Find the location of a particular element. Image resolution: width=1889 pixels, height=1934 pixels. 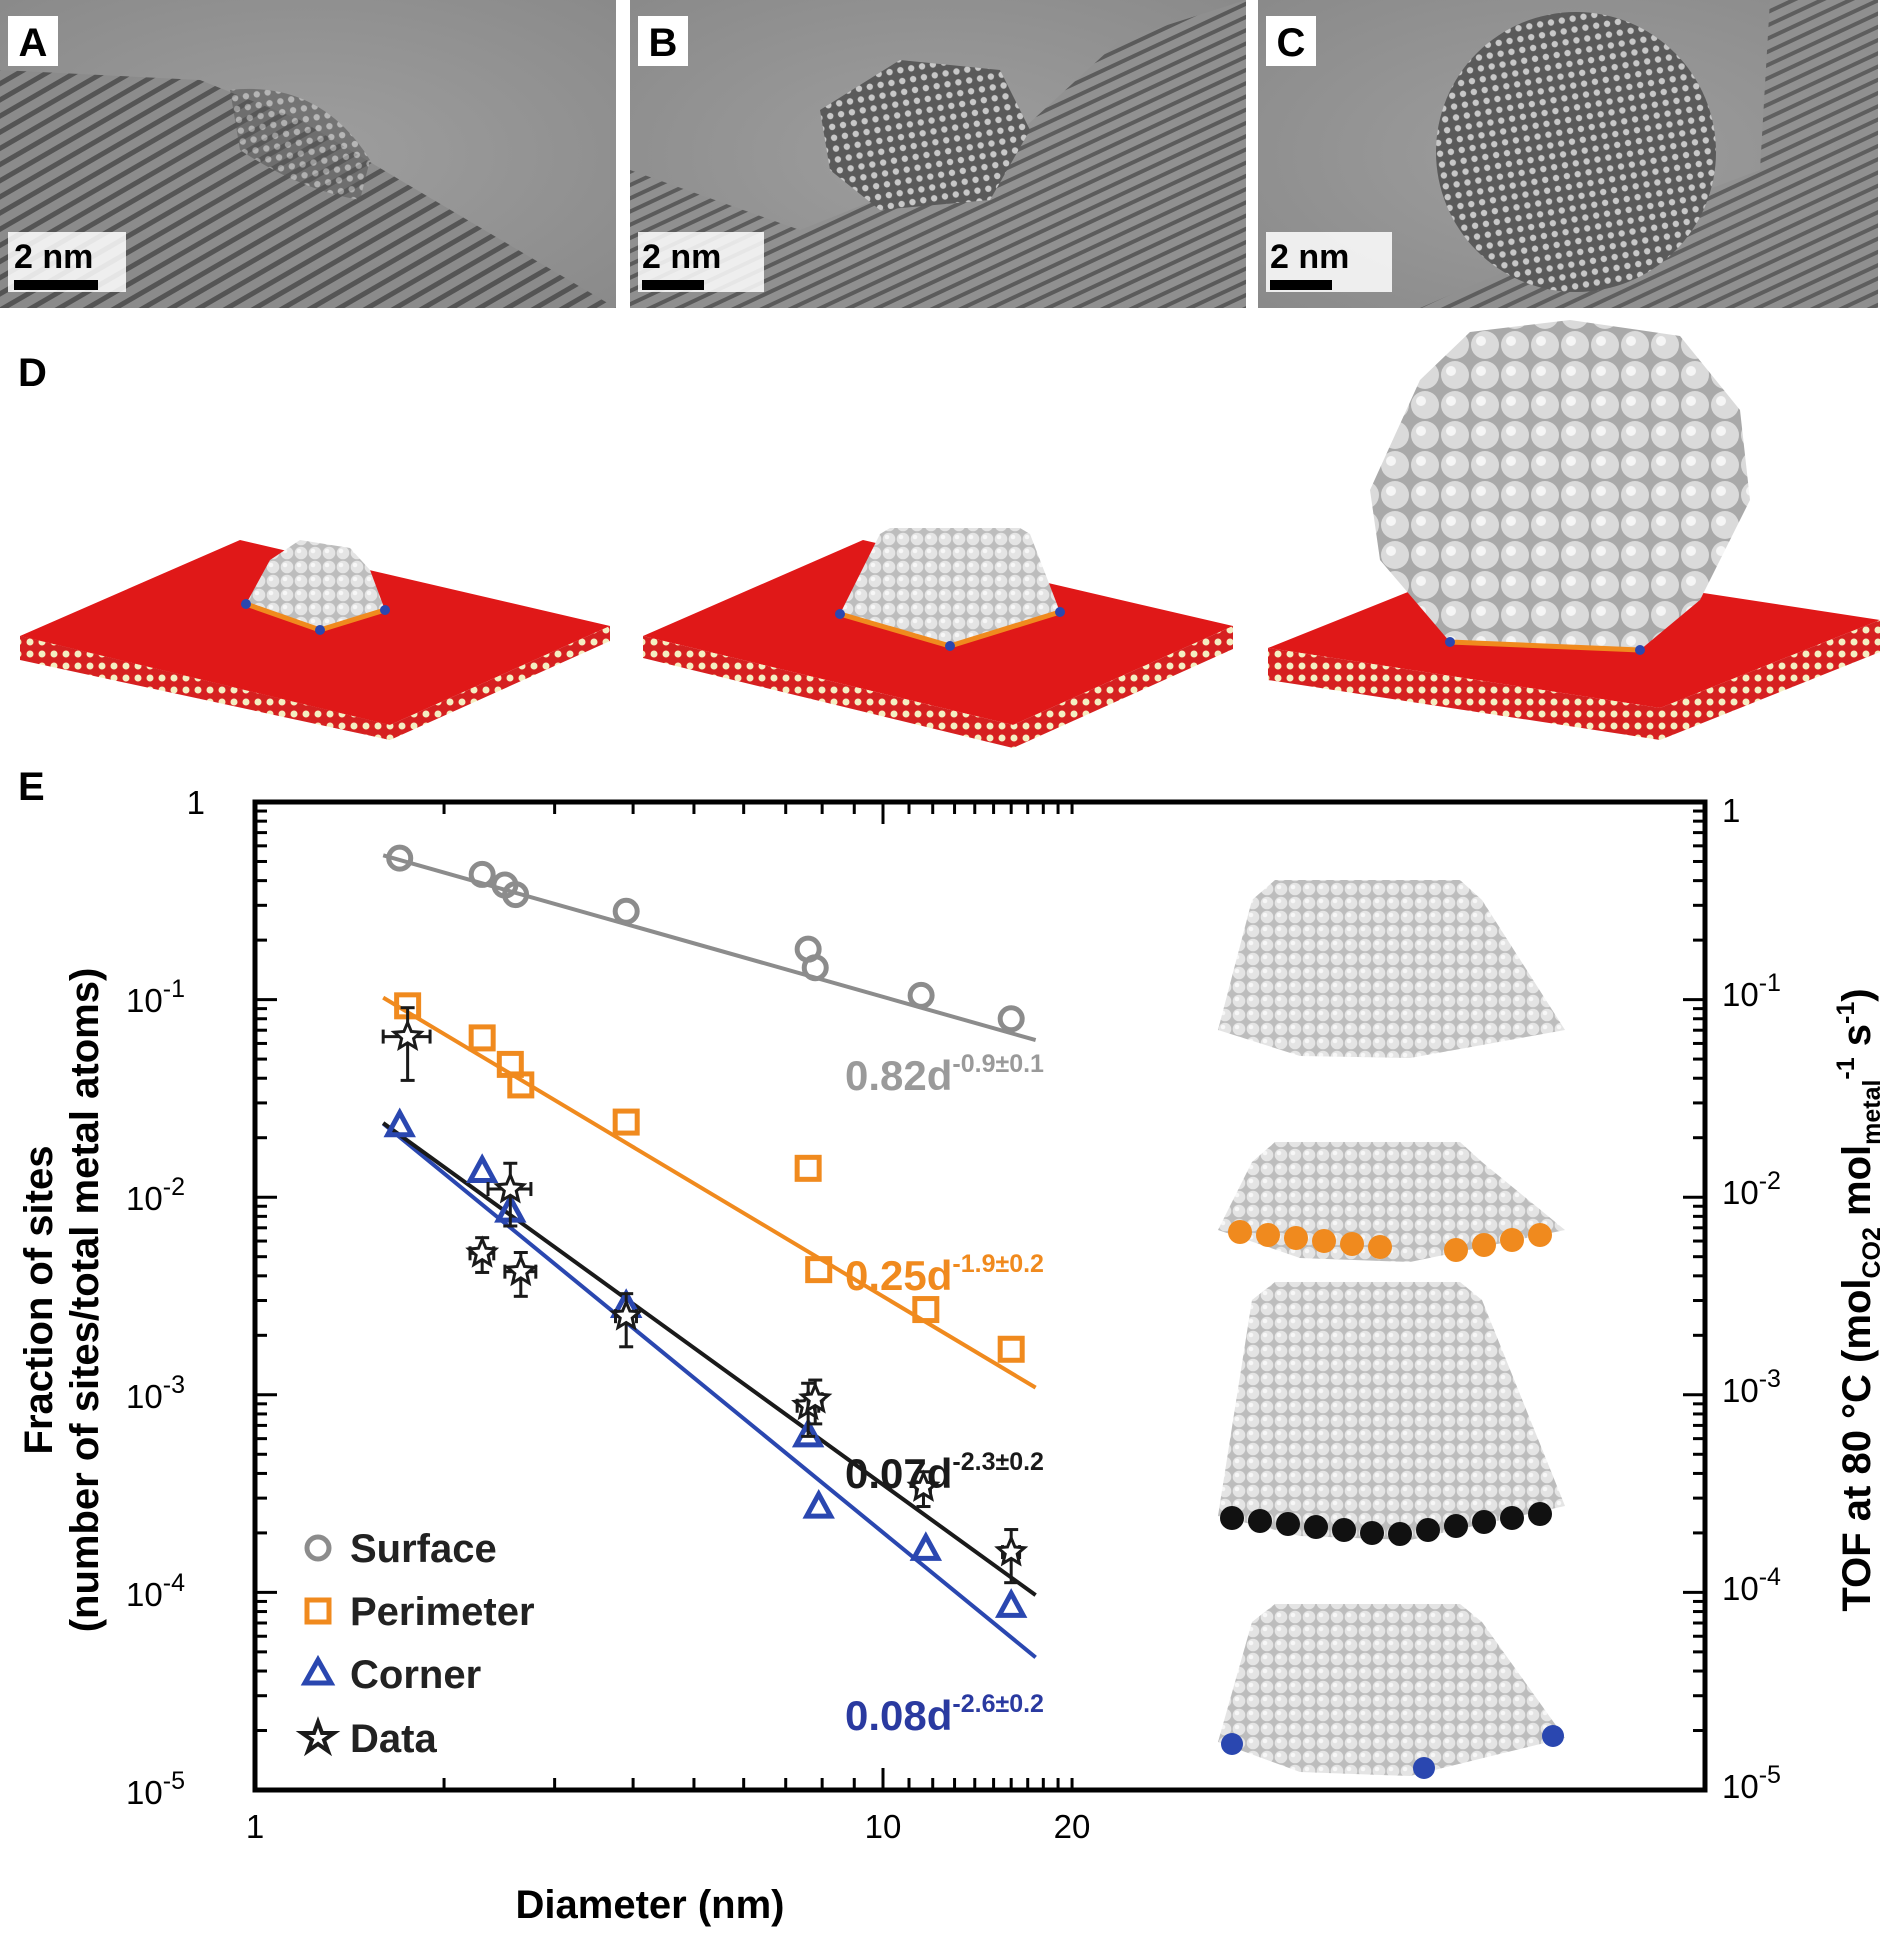

panel-label-e: E is located at coordinates (31, 787).